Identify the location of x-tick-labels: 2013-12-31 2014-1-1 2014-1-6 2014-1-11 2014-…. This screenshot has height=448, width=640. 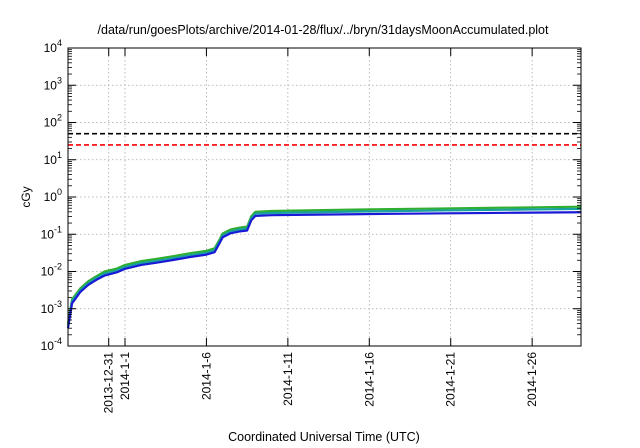
(320, 383).